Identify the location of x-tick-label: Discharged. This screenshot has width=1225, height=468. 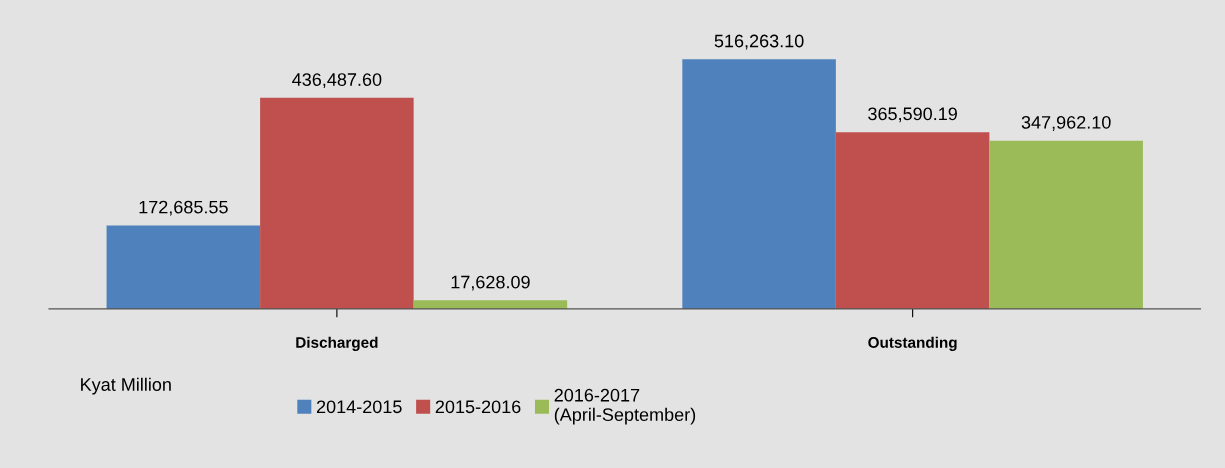
(337, 343).